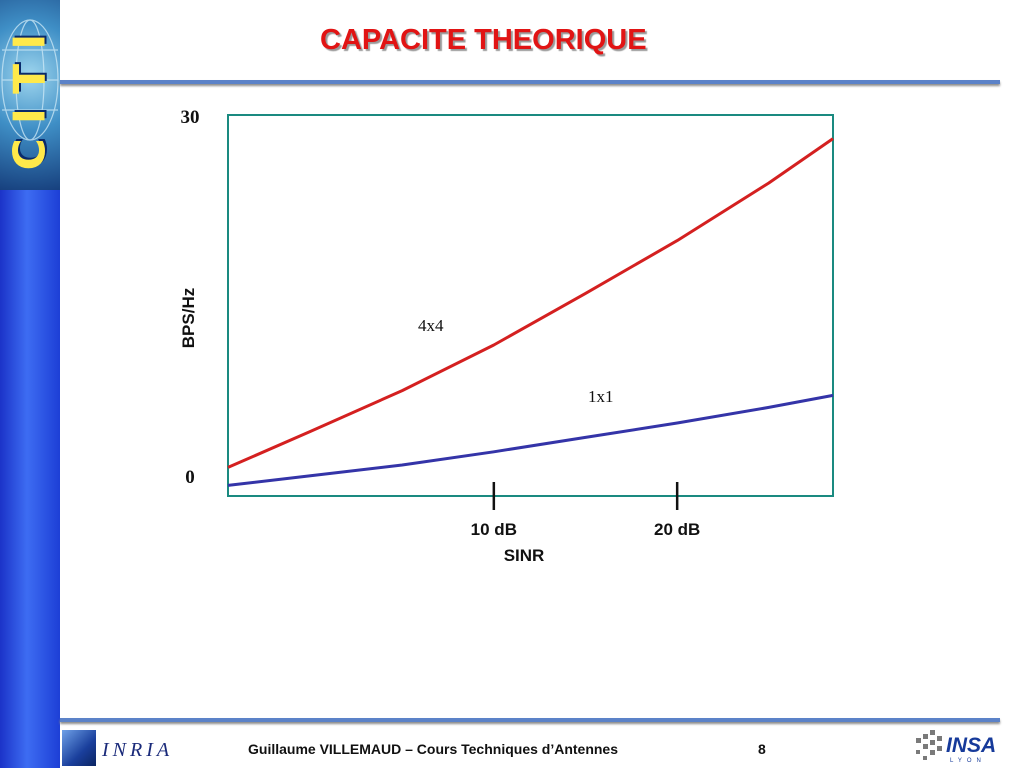 The width and height of the screenshot is (1024, 768). Describe the element at coordinates (190, 117) in the screenshot. I see `y-tick-label: 30` at that location.